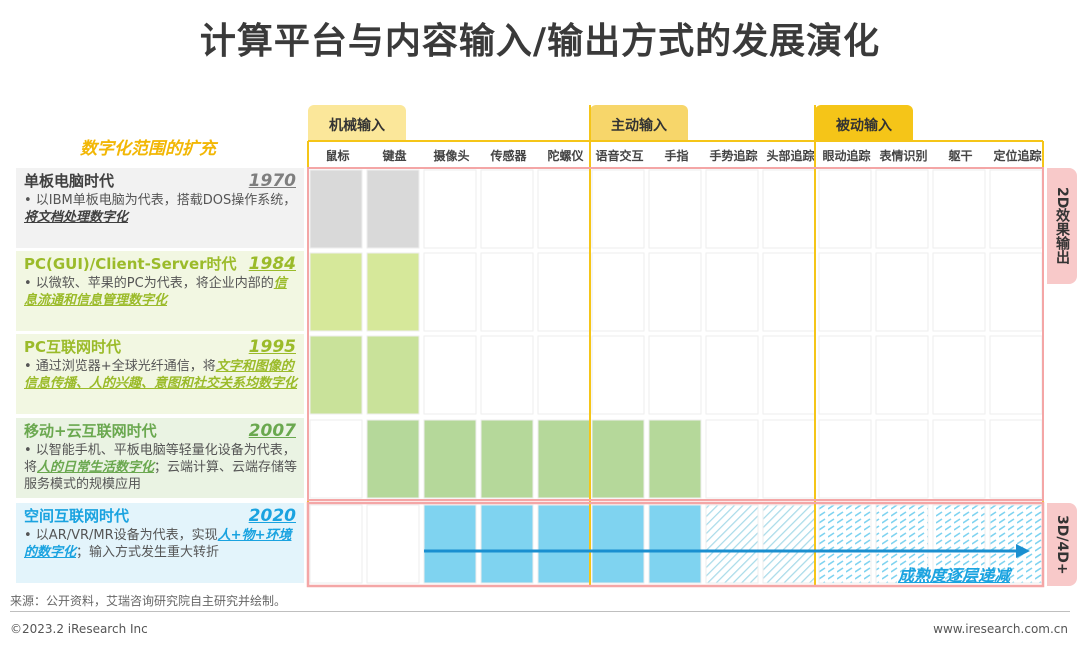 Image resolution: width=1080 pixels, height=649 pixels. Describe the element at coordinates (337, 156) in the screenshot. I see `input-type-label: 鼠标` at that location.